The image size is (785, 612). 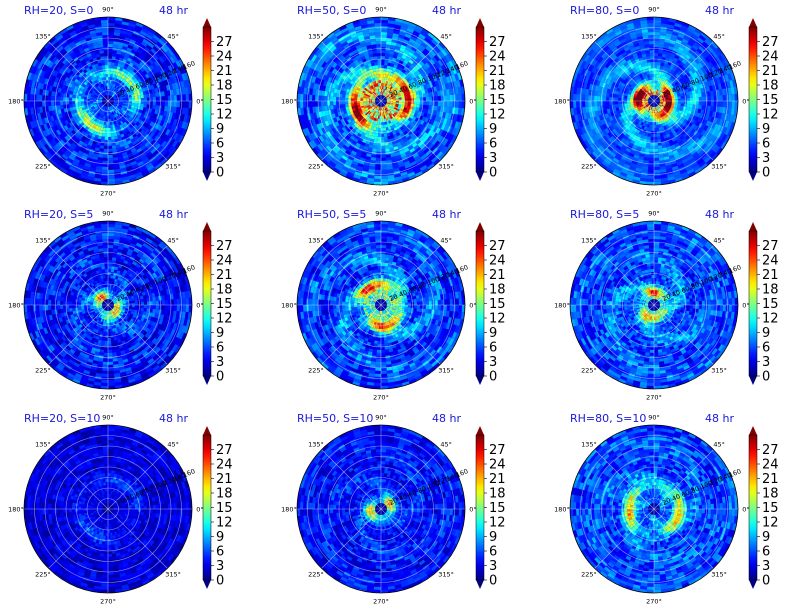 I want to click on colorbar-tick-label: 18, so click(x=224, y=86).